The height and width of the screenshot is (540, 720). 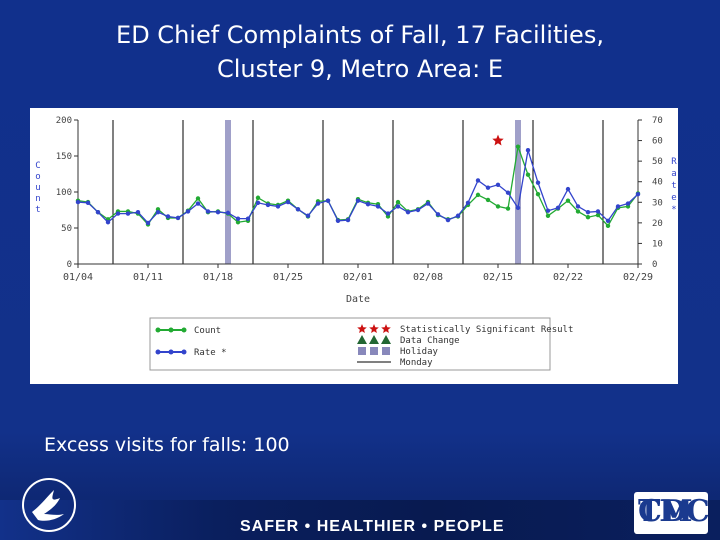 What do you see at coordinates (419, 352) in the screenshot?
I see `legend-label: Holiday` at bounding box center [419, 352].